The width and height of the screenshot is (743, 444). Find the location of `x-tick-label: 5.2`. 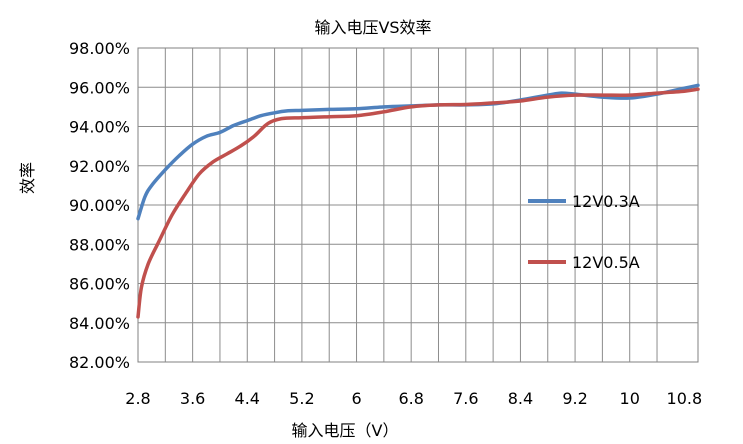

x-tick-label: 5.2 is located at coordinates (301, 398).